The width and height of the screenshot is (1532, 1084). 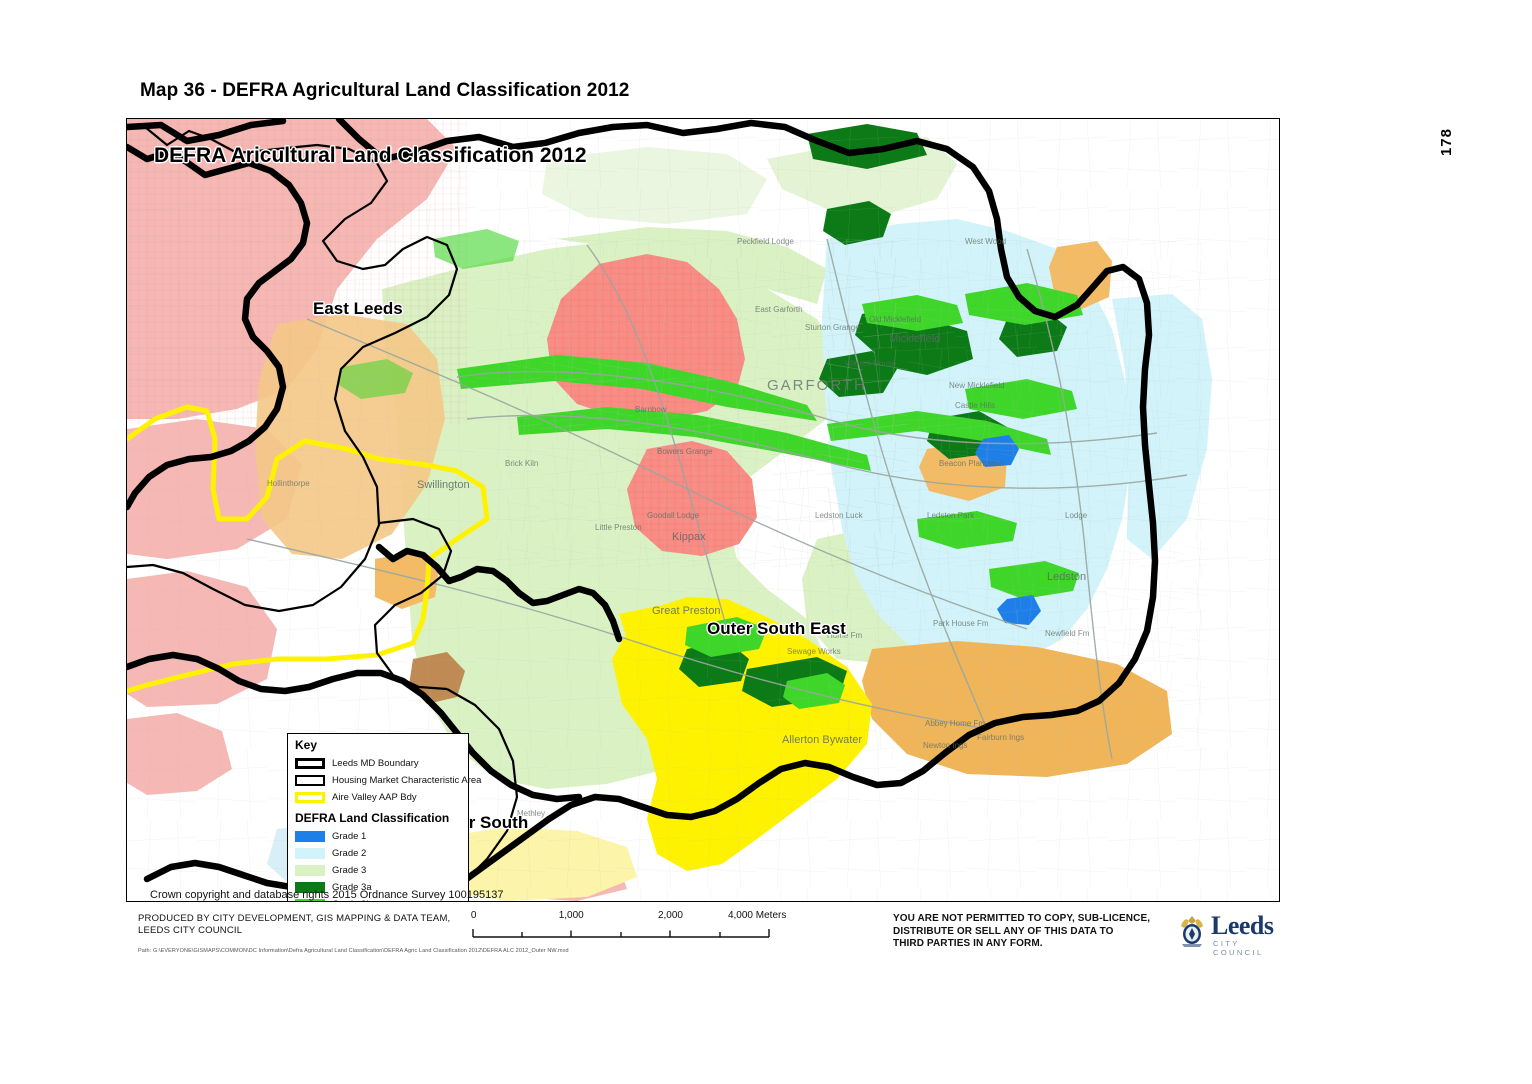 I want to click on legend-swatch-leeds-md-boundary, so click(x=310, y=763).